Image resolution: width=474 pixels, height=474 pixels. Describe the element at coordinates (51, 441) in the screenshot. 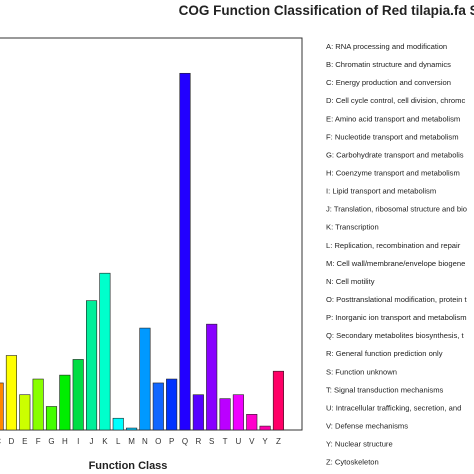

I see `x-tick-G: G` at that location.